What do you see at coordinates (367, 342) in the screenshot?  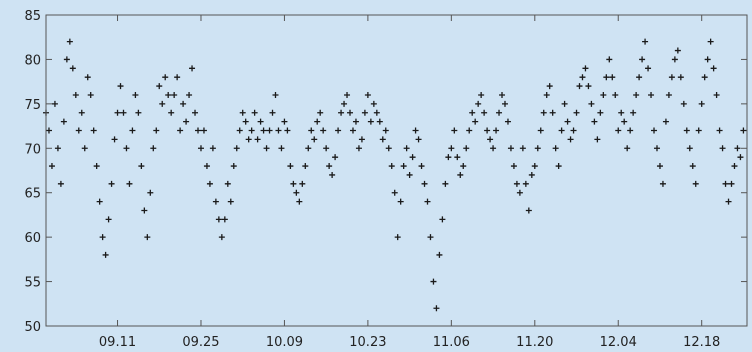 I see `x-tick-label: 10.23` at bounding box center [367, 342].